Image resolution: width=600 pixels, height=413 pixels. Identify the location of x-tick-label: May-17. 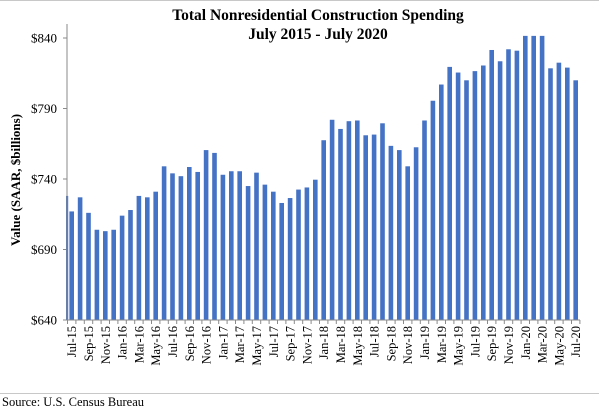
(257, 346).